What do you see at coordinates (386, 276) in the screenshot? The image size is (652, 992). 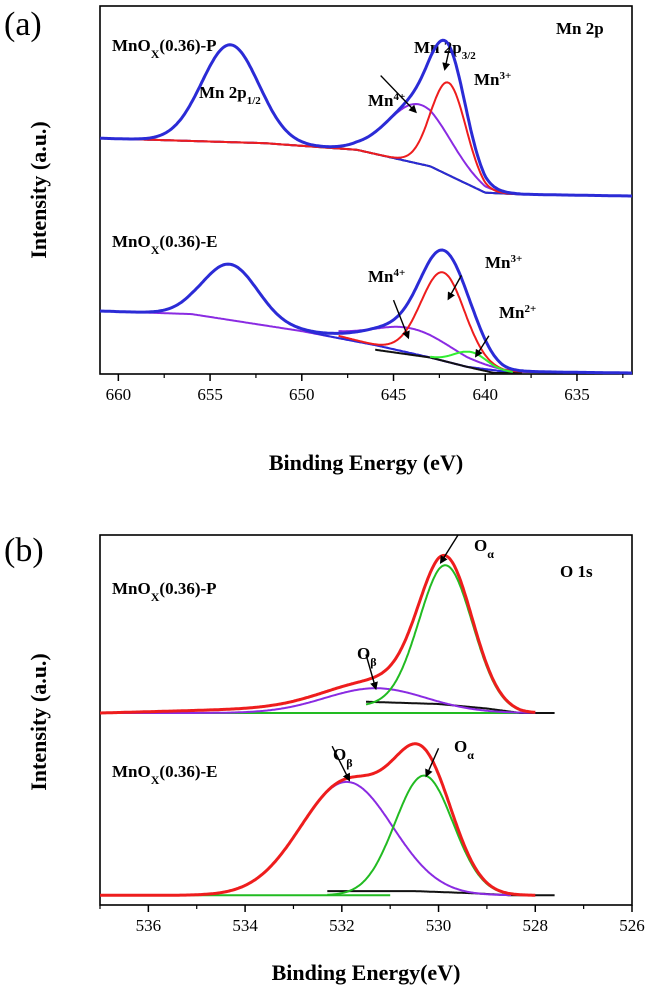 I see `annotation-mn4-e: Mn4+` at bounding box center [386, 276].